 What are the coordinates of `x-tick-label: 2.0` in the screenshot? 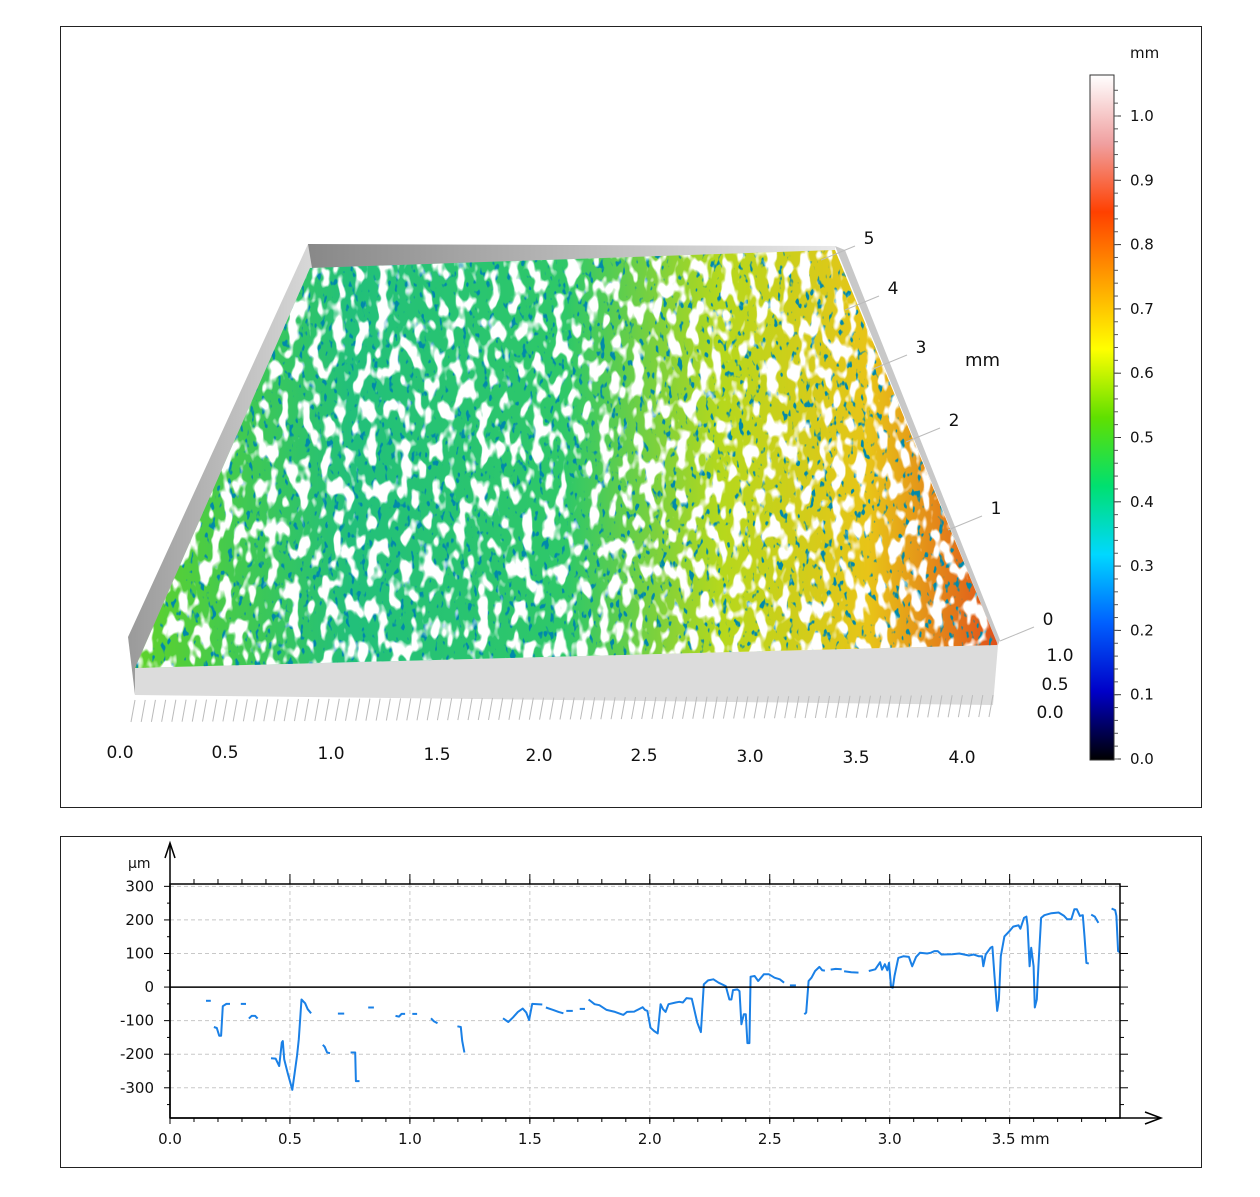 It's located at (538, 756).